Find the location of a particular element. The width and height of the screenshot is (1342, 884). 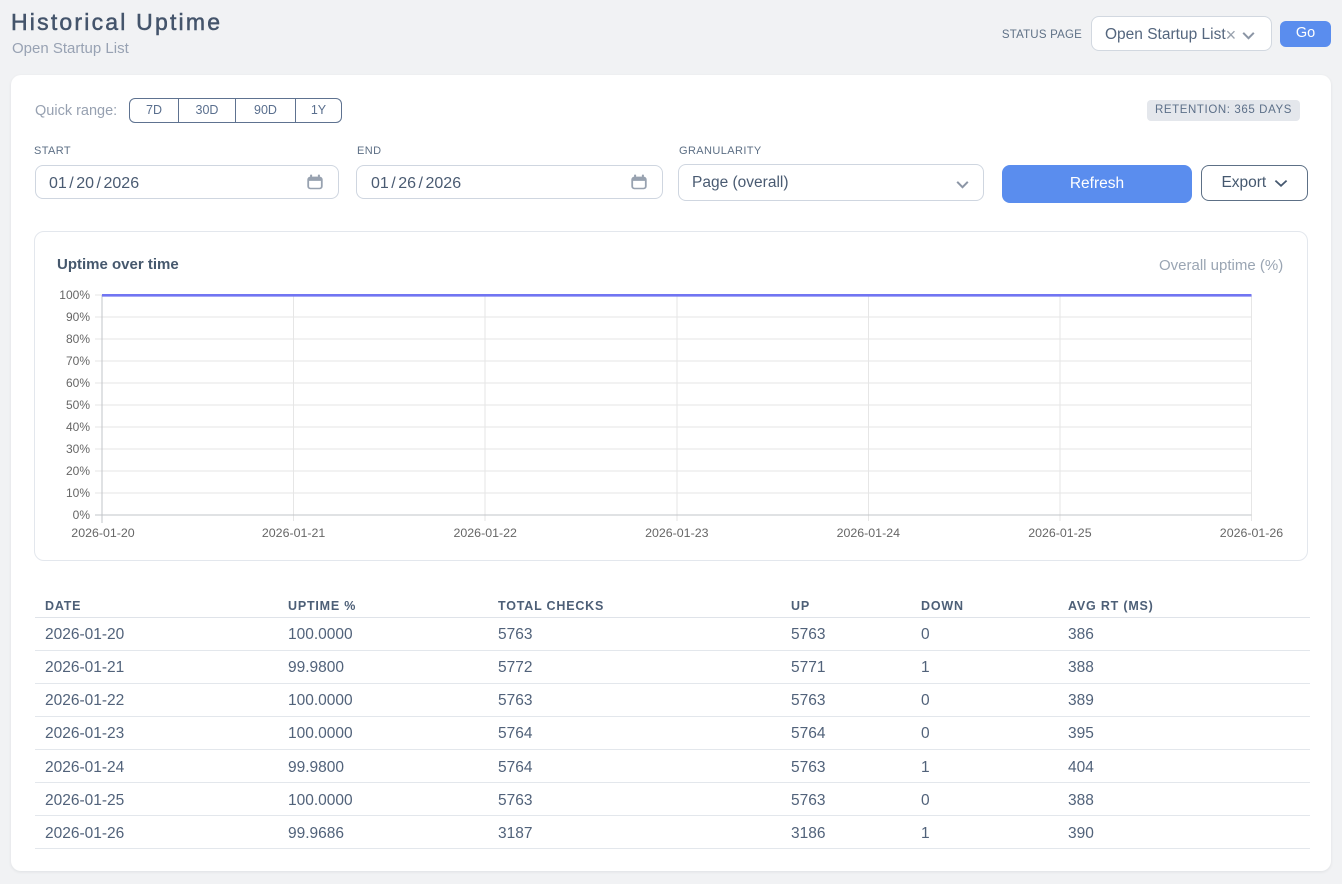

svg-text: 10% is located at coordinates (78, 493).